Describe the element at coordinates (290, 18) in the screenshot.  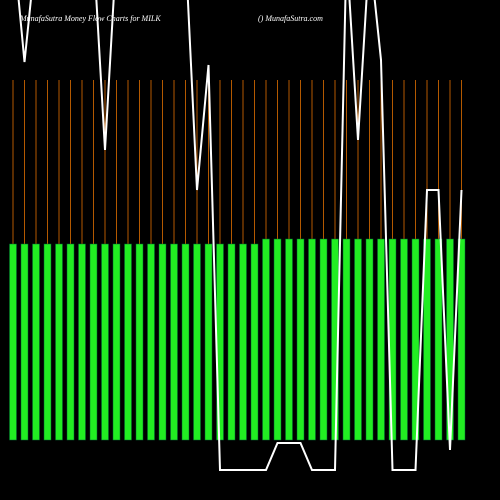
I see `chart-subtitle: () MunafaSutra.com` at that location.